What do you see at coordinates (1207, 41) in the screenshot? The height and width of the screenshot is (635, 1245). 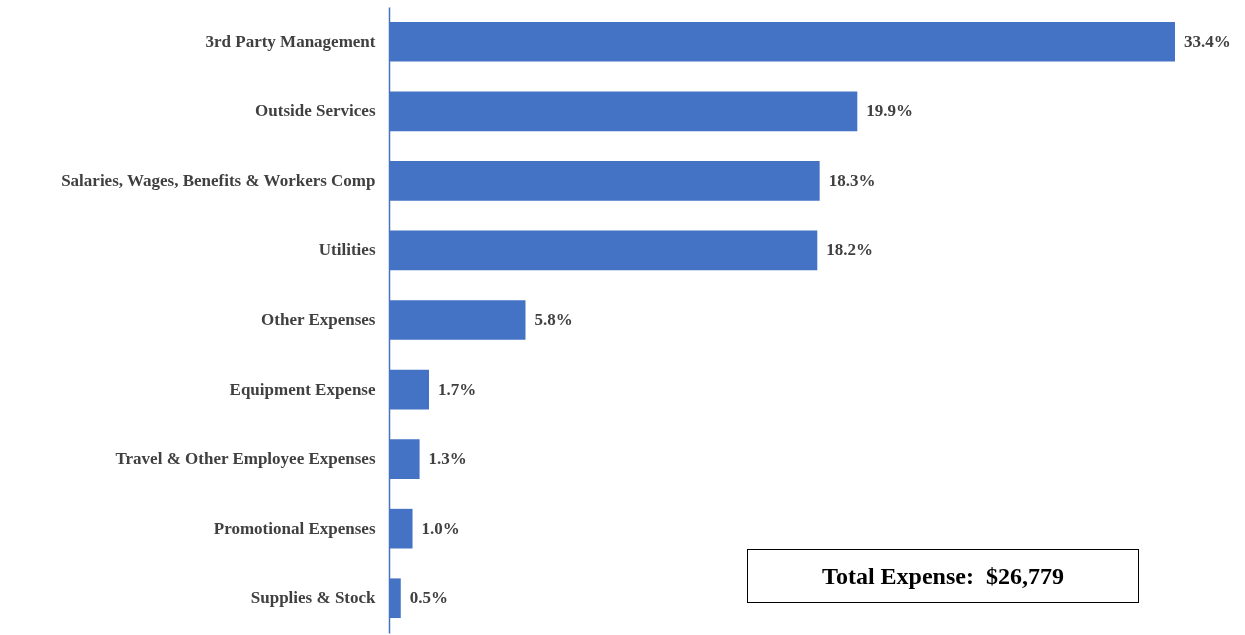 I see `data-label: 33.4%` at bounding box center [1207, 41].